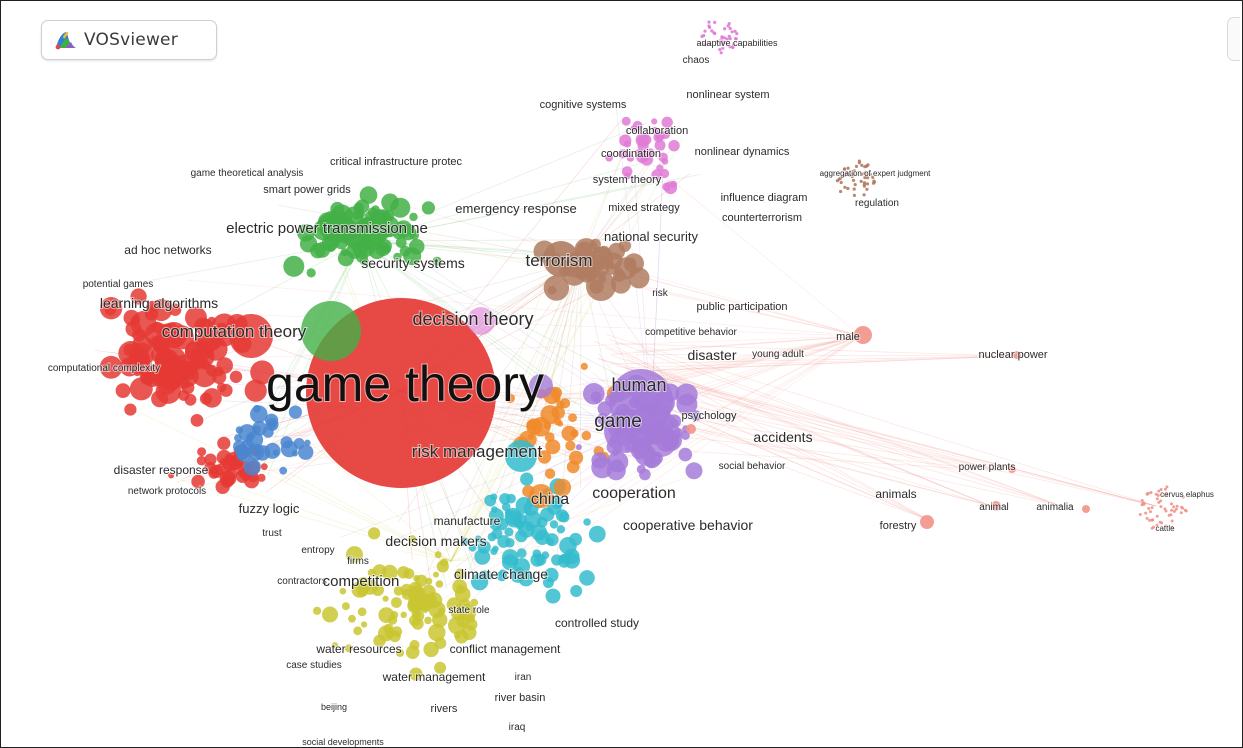 Image resolution: width=1243 pixels, height=748 pixels. Describe the element at coordinates (558, 260) in the screenshot. I see `node-label: terrorism` at that location.